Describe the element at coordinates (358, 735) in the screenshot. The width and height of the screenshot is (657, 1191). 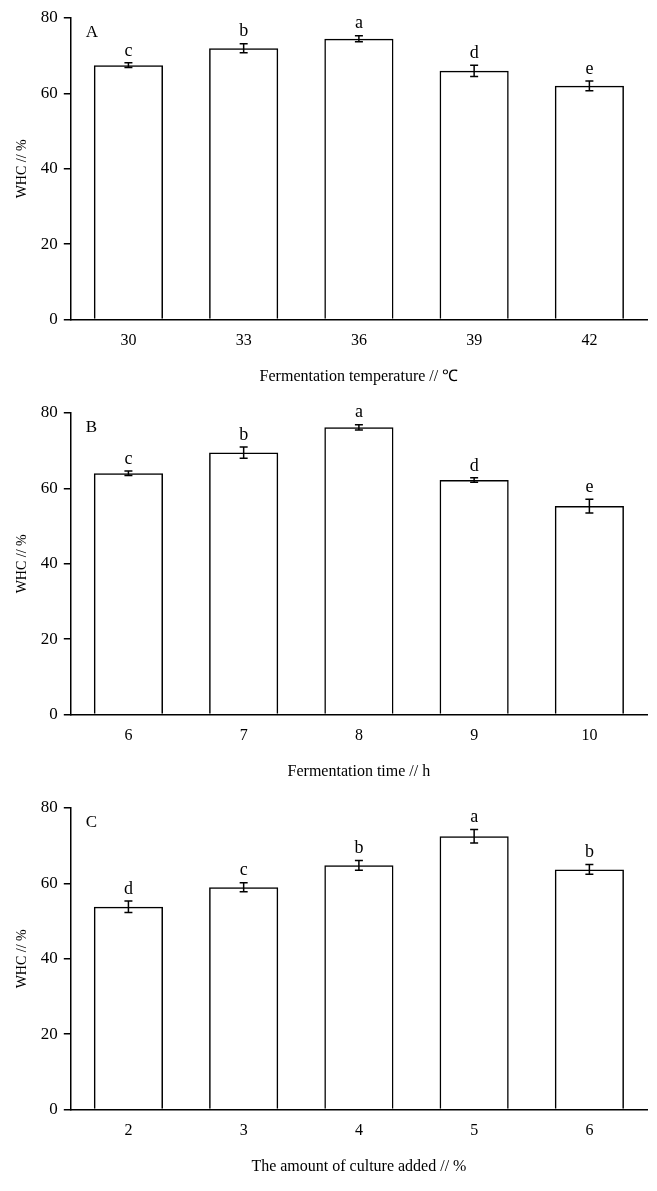
I see `x-tick-label: 8` at that location.